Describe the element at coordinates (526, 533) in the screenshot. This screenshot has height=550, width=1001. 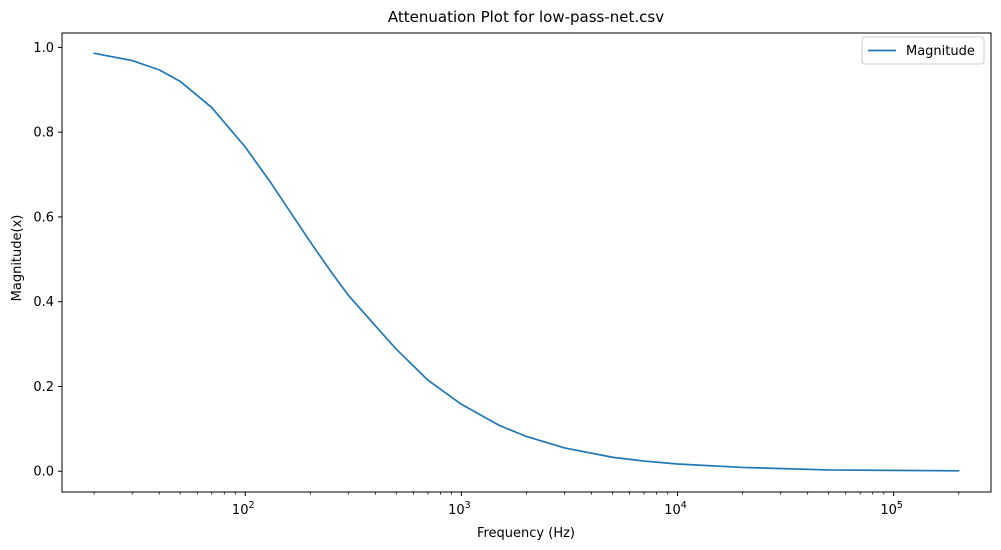
I see `x-axis-label: Frequency (Hz)` at that location.